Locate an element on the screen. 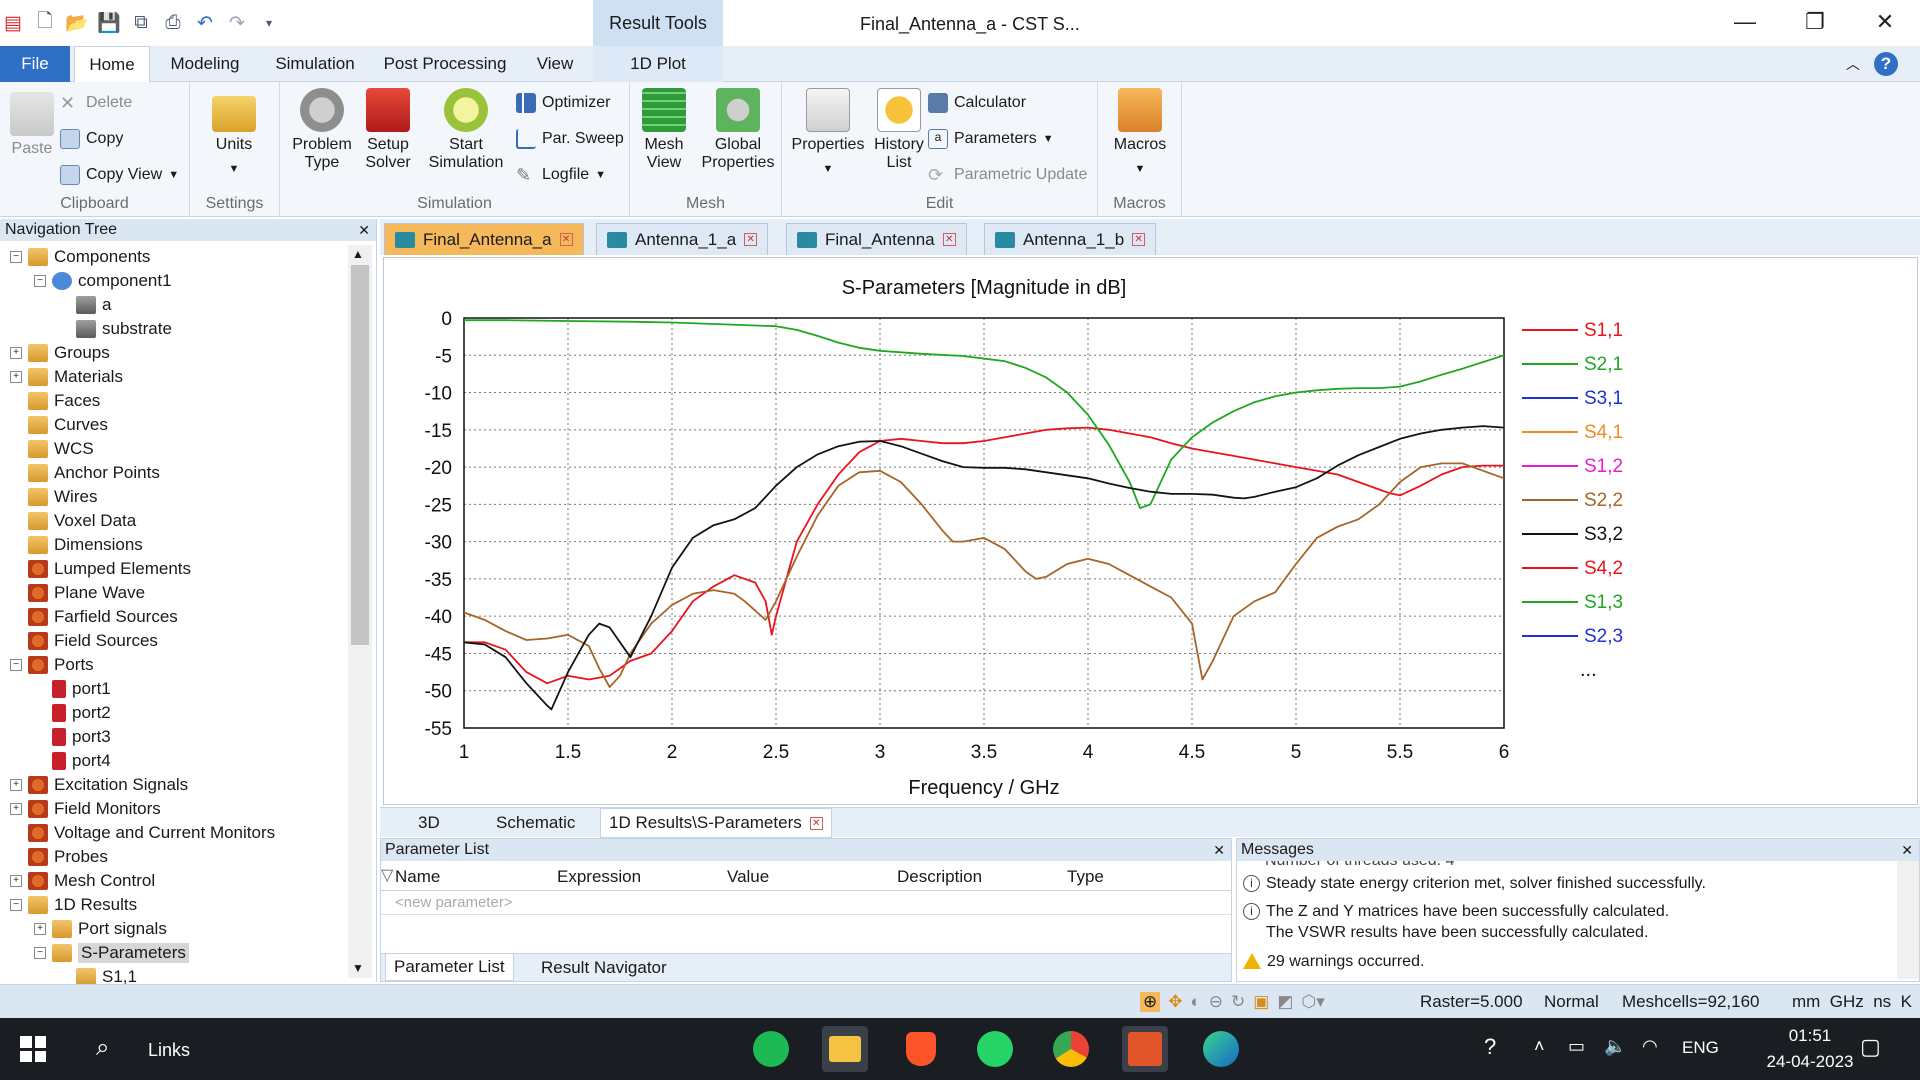 This screenshot has height=1080, width=1920. tree-item: + Groups is located at coordinates (60, 353).